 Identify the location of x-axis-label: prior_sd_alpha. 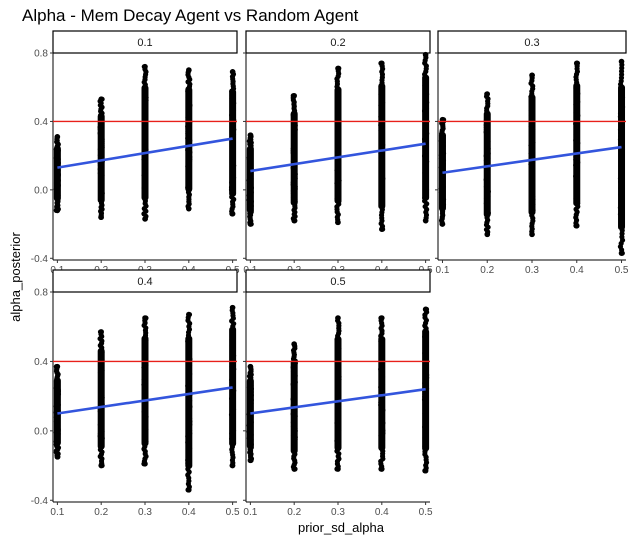
(341, 527).